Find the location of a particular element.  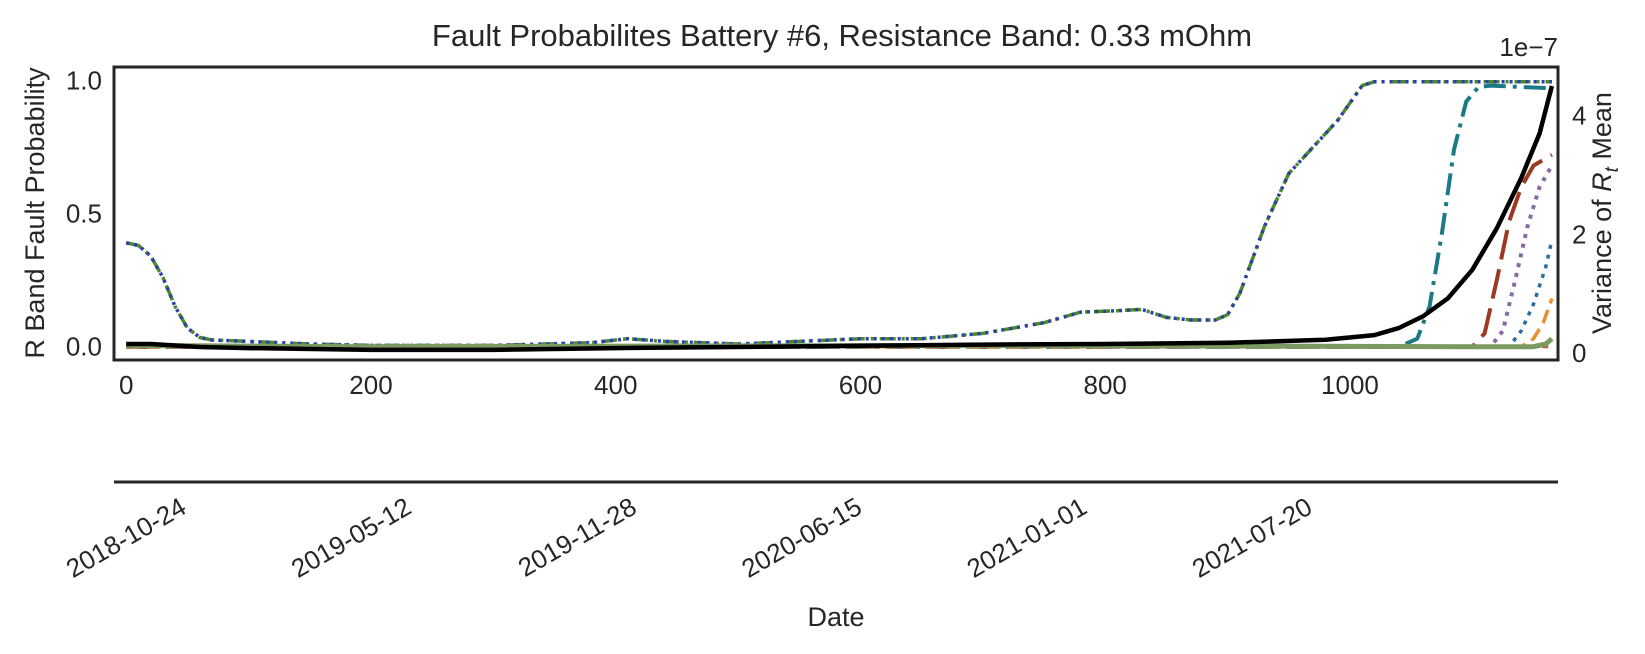

y2-tick-label: 4 is located at coordinates (1579, 116).